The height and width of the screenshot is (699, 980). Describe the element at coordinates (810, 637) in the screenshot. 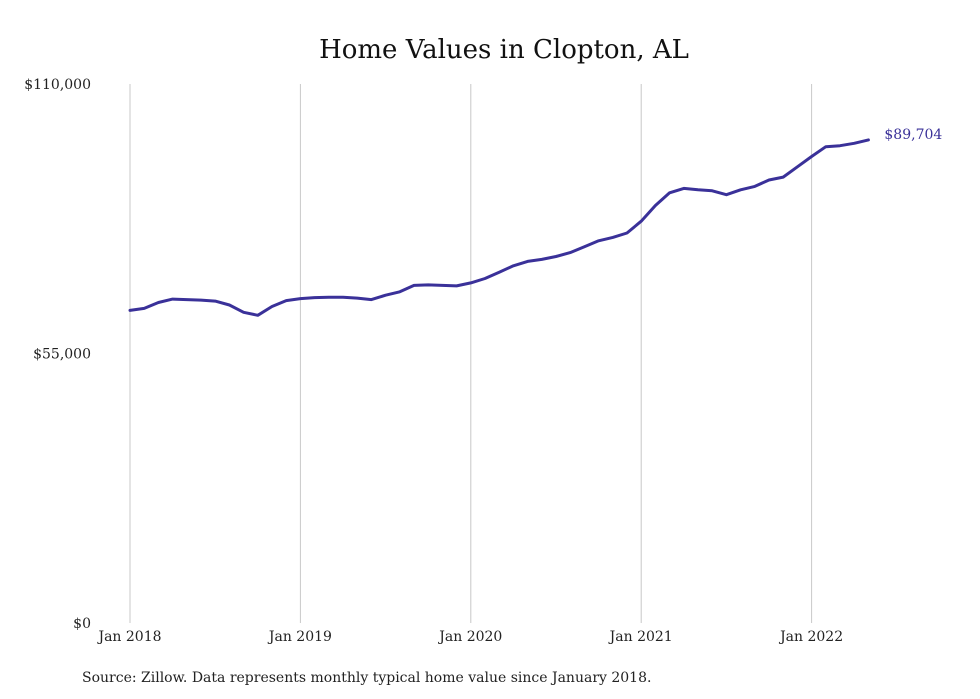

I see `x-tick-label: Jan 2022` at that location.